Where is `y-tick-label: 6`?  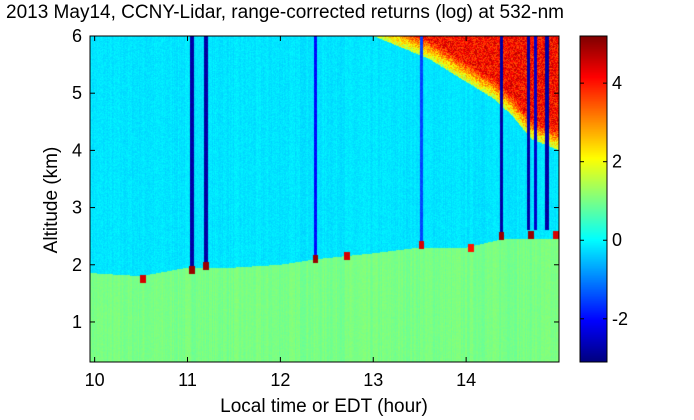
y-tick-label: 6 is located at coordinates (77, 36).